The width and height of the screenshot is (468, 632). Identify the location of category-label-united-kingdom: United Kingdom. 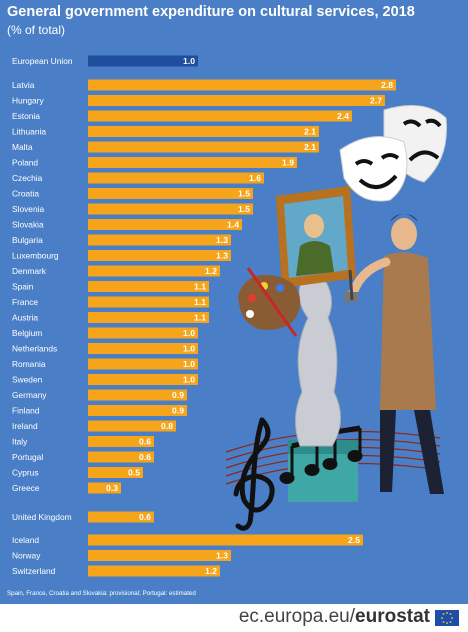
(42, 517).